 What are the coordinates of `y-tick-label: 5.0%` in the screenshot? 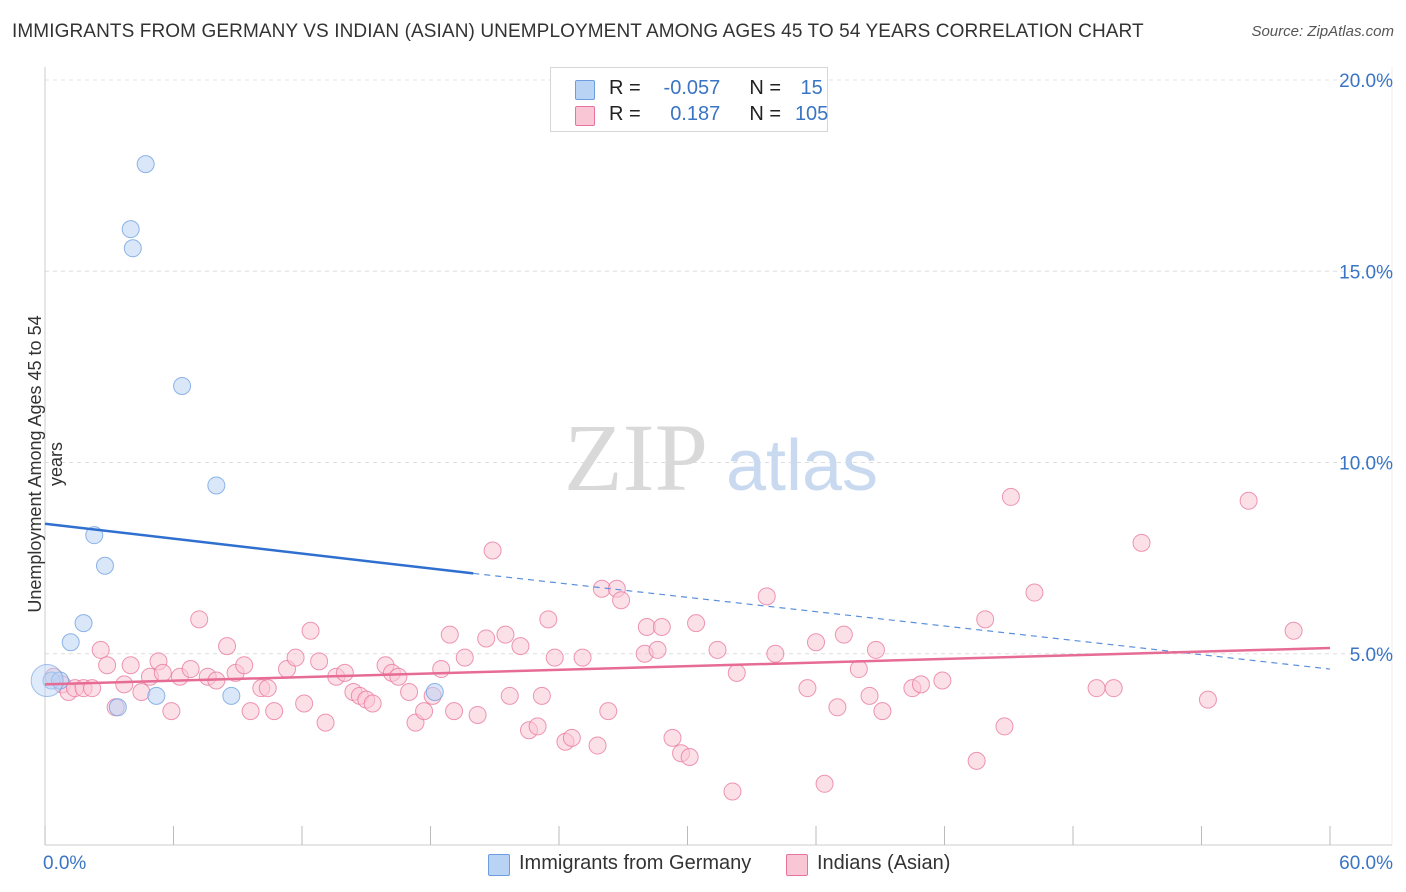 It's located at (1371, 655).